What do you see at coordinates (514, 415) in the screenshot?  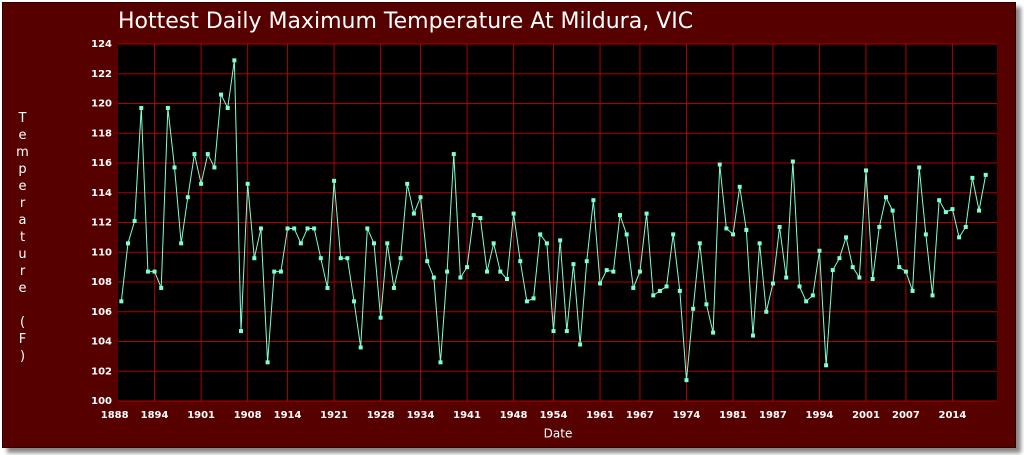 I see `x-tick-label: 1948` at bounding box center [514, 415].